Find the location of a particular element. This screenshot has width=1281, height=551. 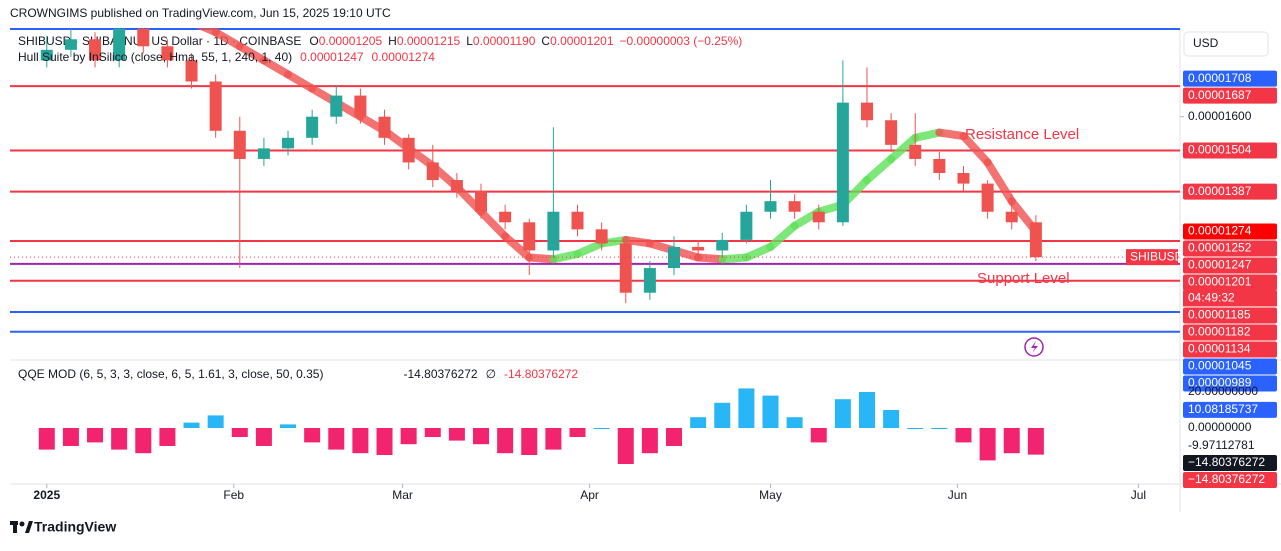

indicator-tick-label: 20.00000000 is located at coordinates (1223, 391).